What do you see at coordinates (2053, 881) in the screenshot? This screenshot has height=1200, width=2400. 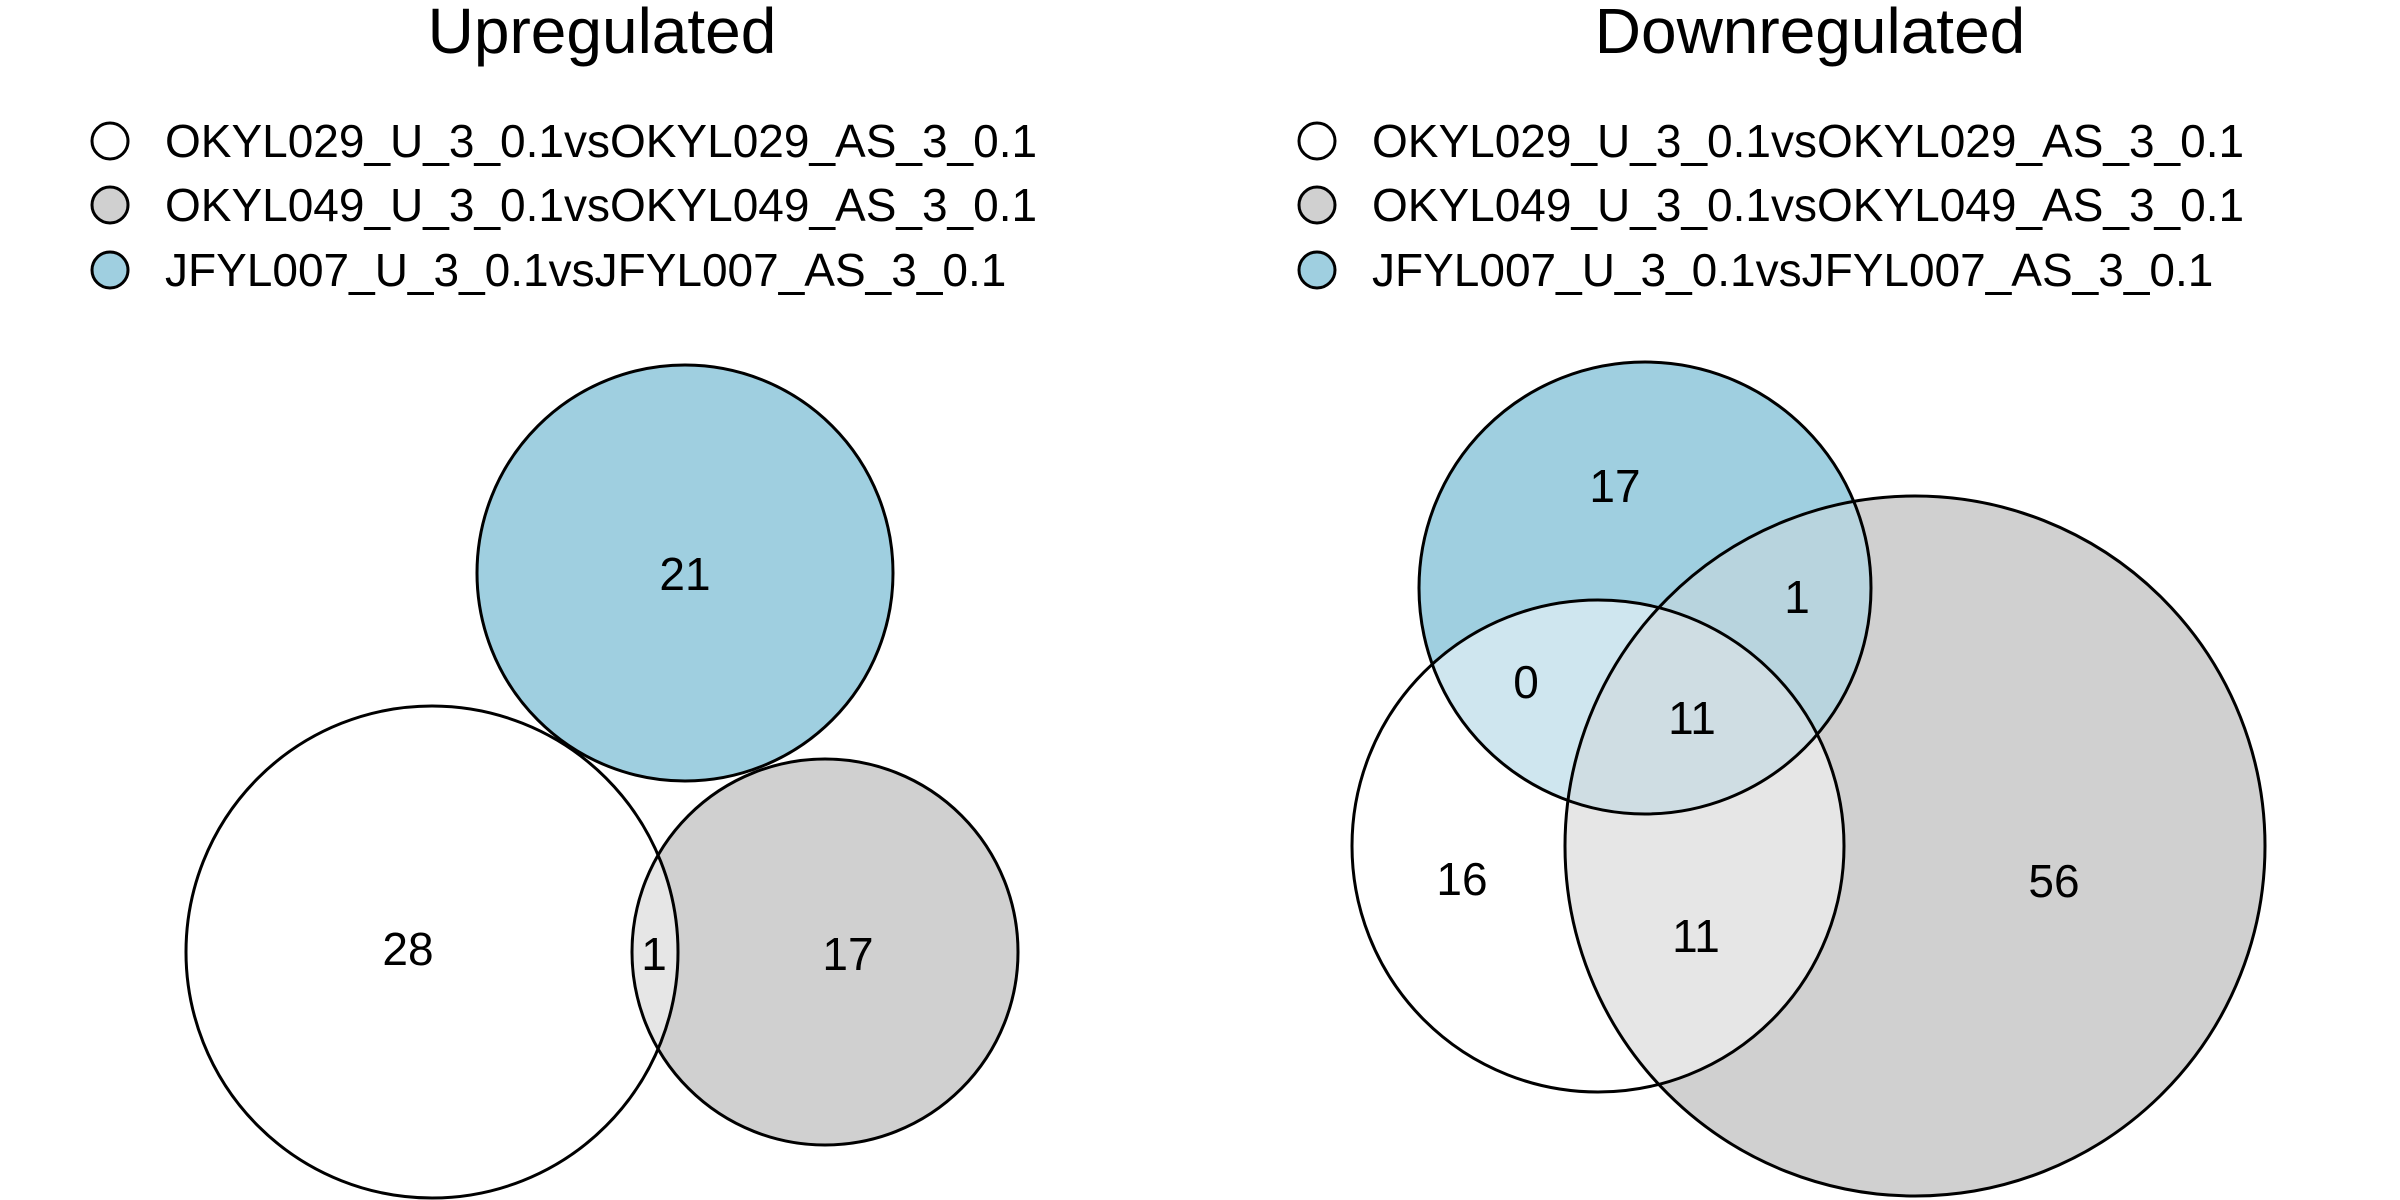 I see `region-label-b-only: 56` at bounding box center [2053, 881].